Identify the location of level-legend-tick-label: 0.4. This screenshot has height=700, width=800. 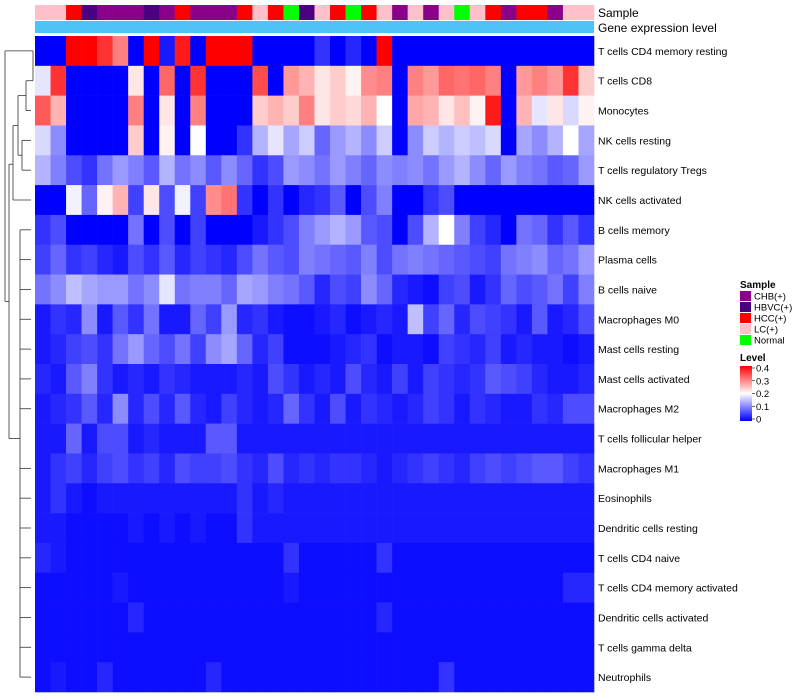
(762, 369).